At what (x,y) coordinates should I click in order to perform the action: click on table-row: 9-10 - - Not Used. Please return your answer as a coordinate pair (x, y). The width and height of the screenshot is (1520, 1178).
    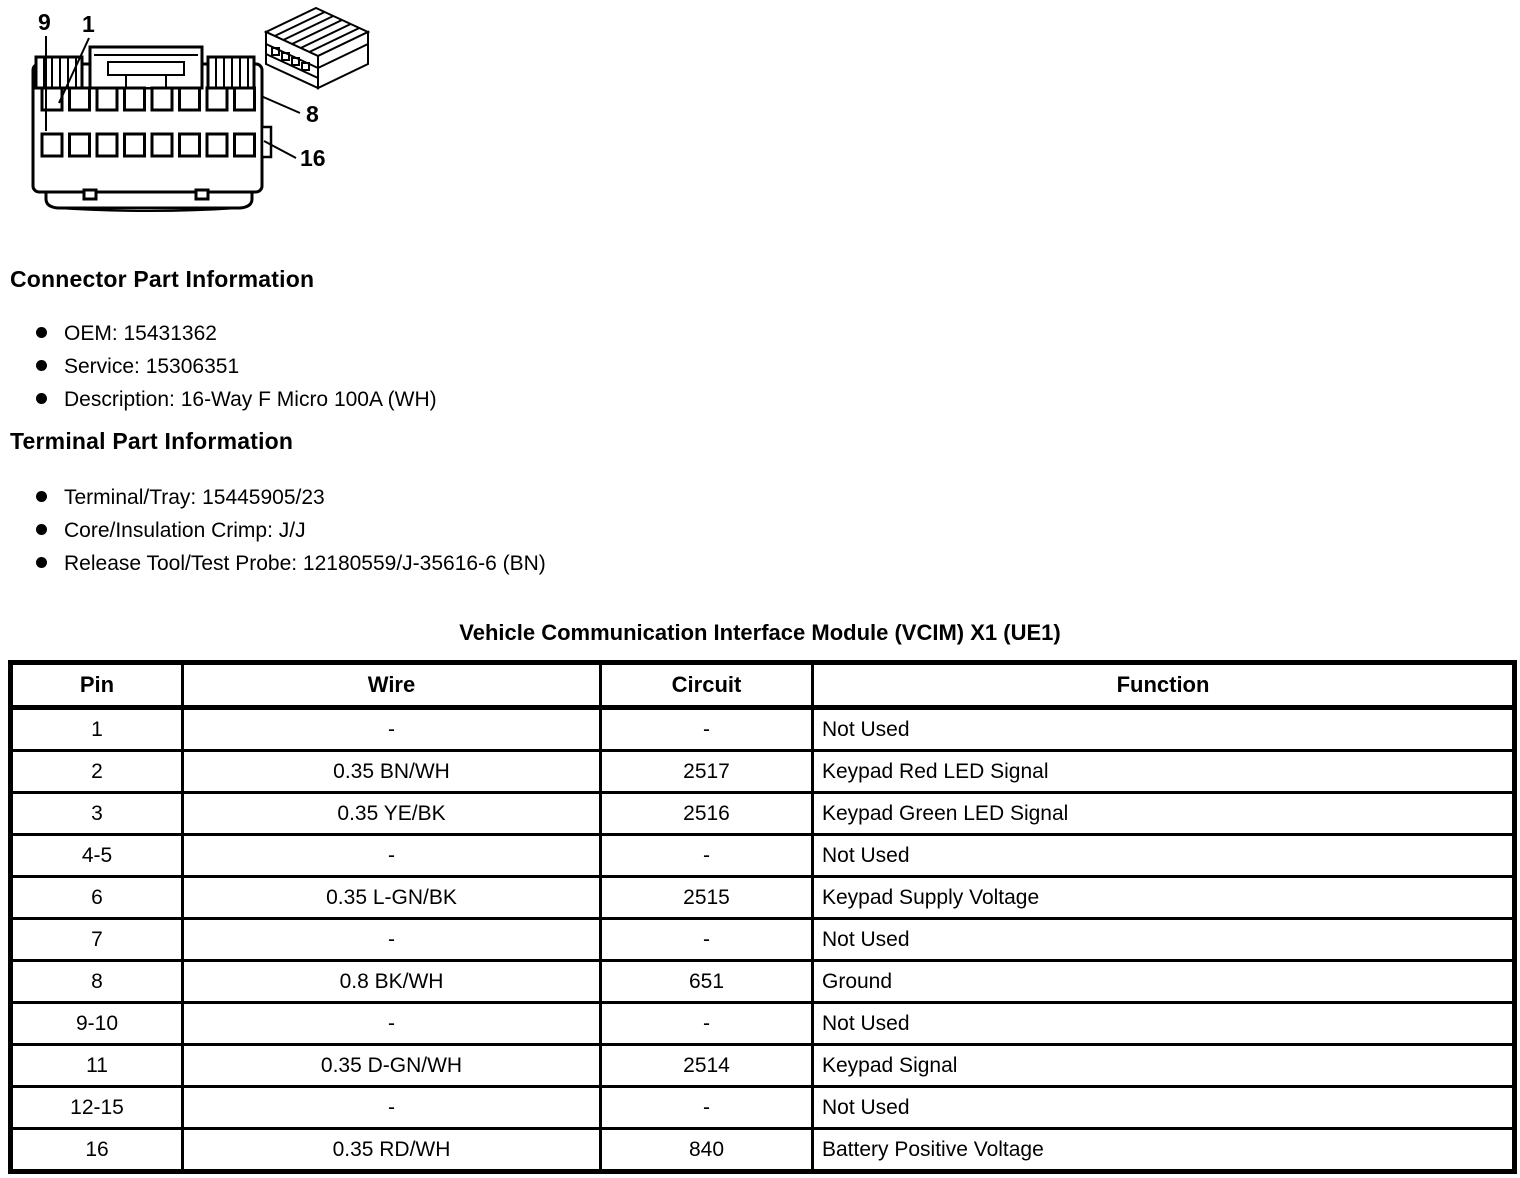
    Looking at the image, I should click on (762, 1023).